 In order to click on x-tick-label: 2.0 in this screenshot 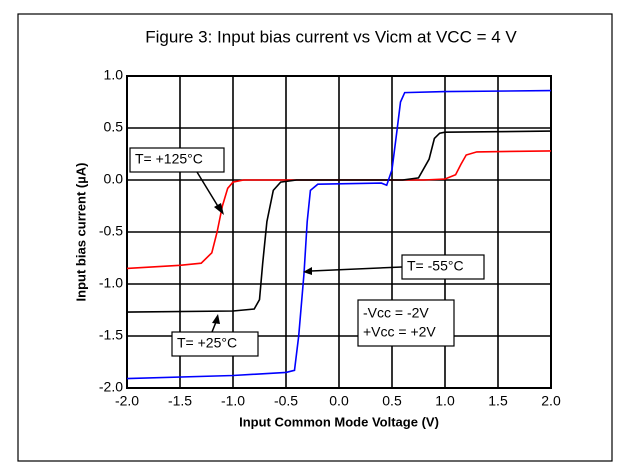, I will do `click(551, 401)`.